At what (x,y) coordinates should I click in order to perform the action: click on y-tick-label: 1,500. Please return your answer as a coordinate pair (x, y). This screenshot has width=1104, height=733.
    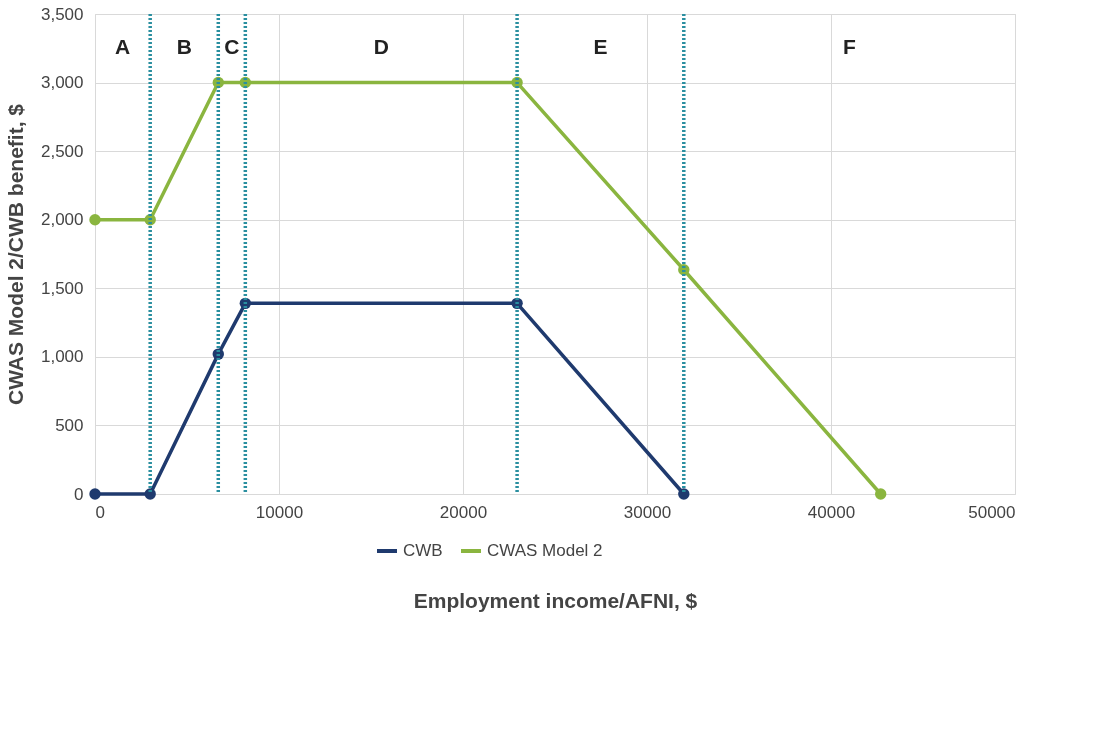
    Looking at the image, I should click on (62, 288).